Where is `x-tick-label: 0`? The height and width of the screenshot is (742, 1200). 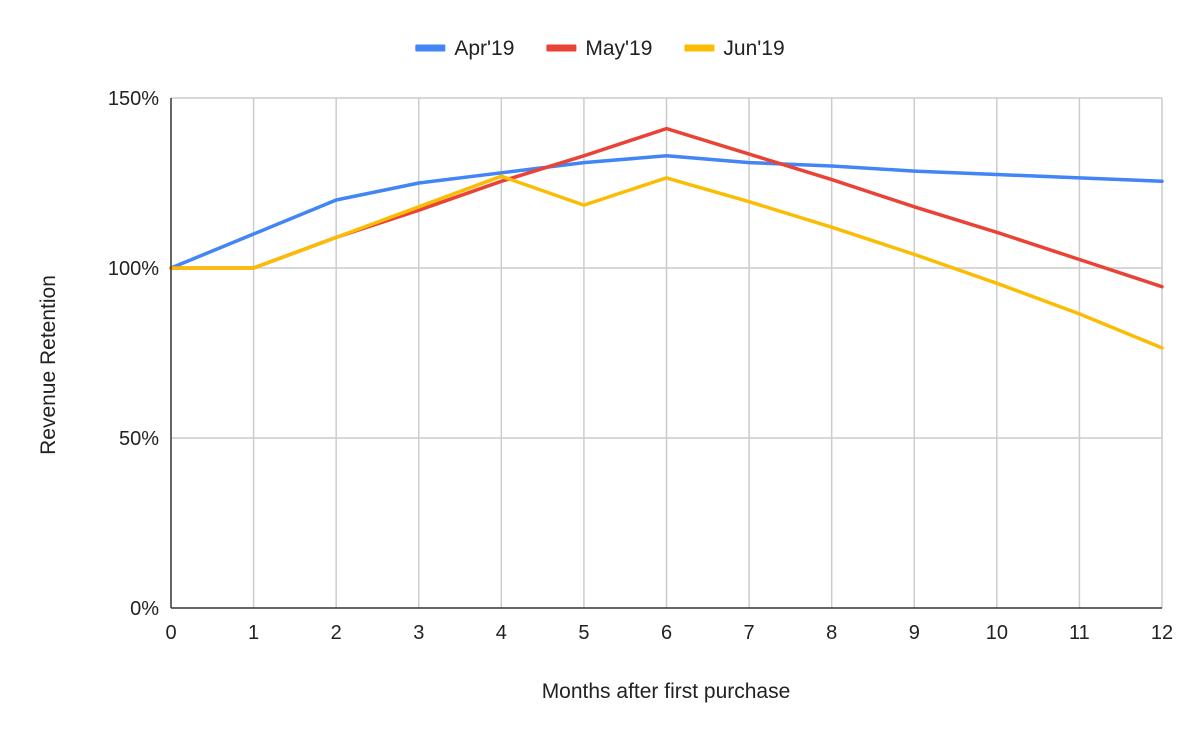
x-tick-label: 0 is located at coordinates (170, 633).